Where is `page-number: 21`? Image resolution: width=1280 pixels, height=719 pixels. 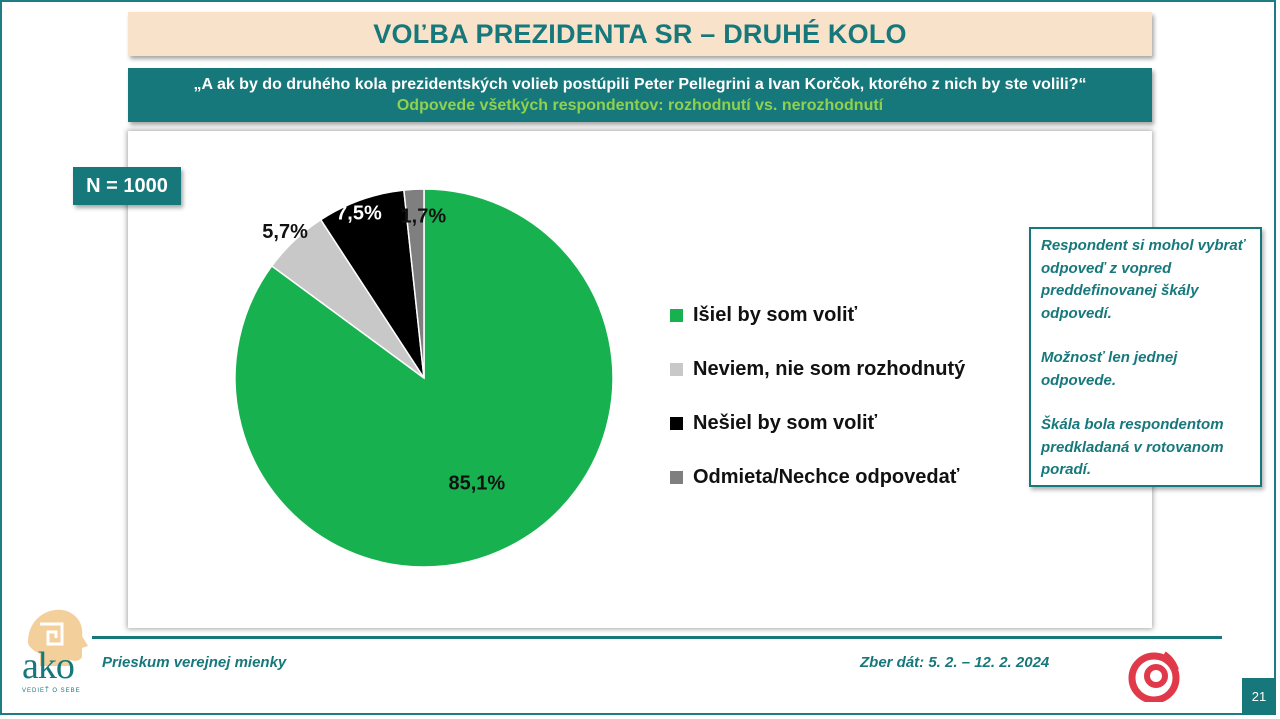 page-number: 21 is located at coordinates (1259, 696).